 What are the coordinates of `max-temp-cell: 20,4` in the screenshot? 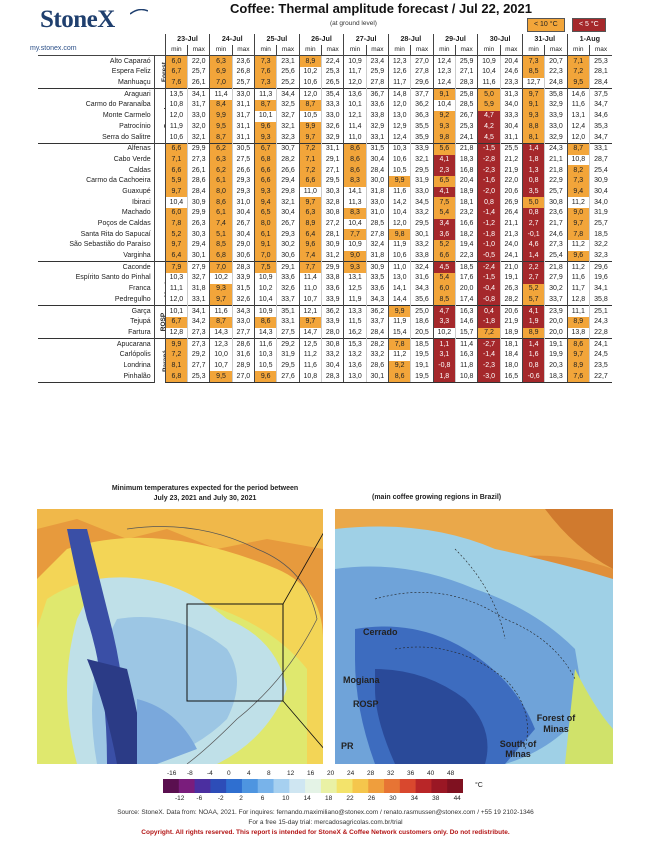 It's located at (466, 181).